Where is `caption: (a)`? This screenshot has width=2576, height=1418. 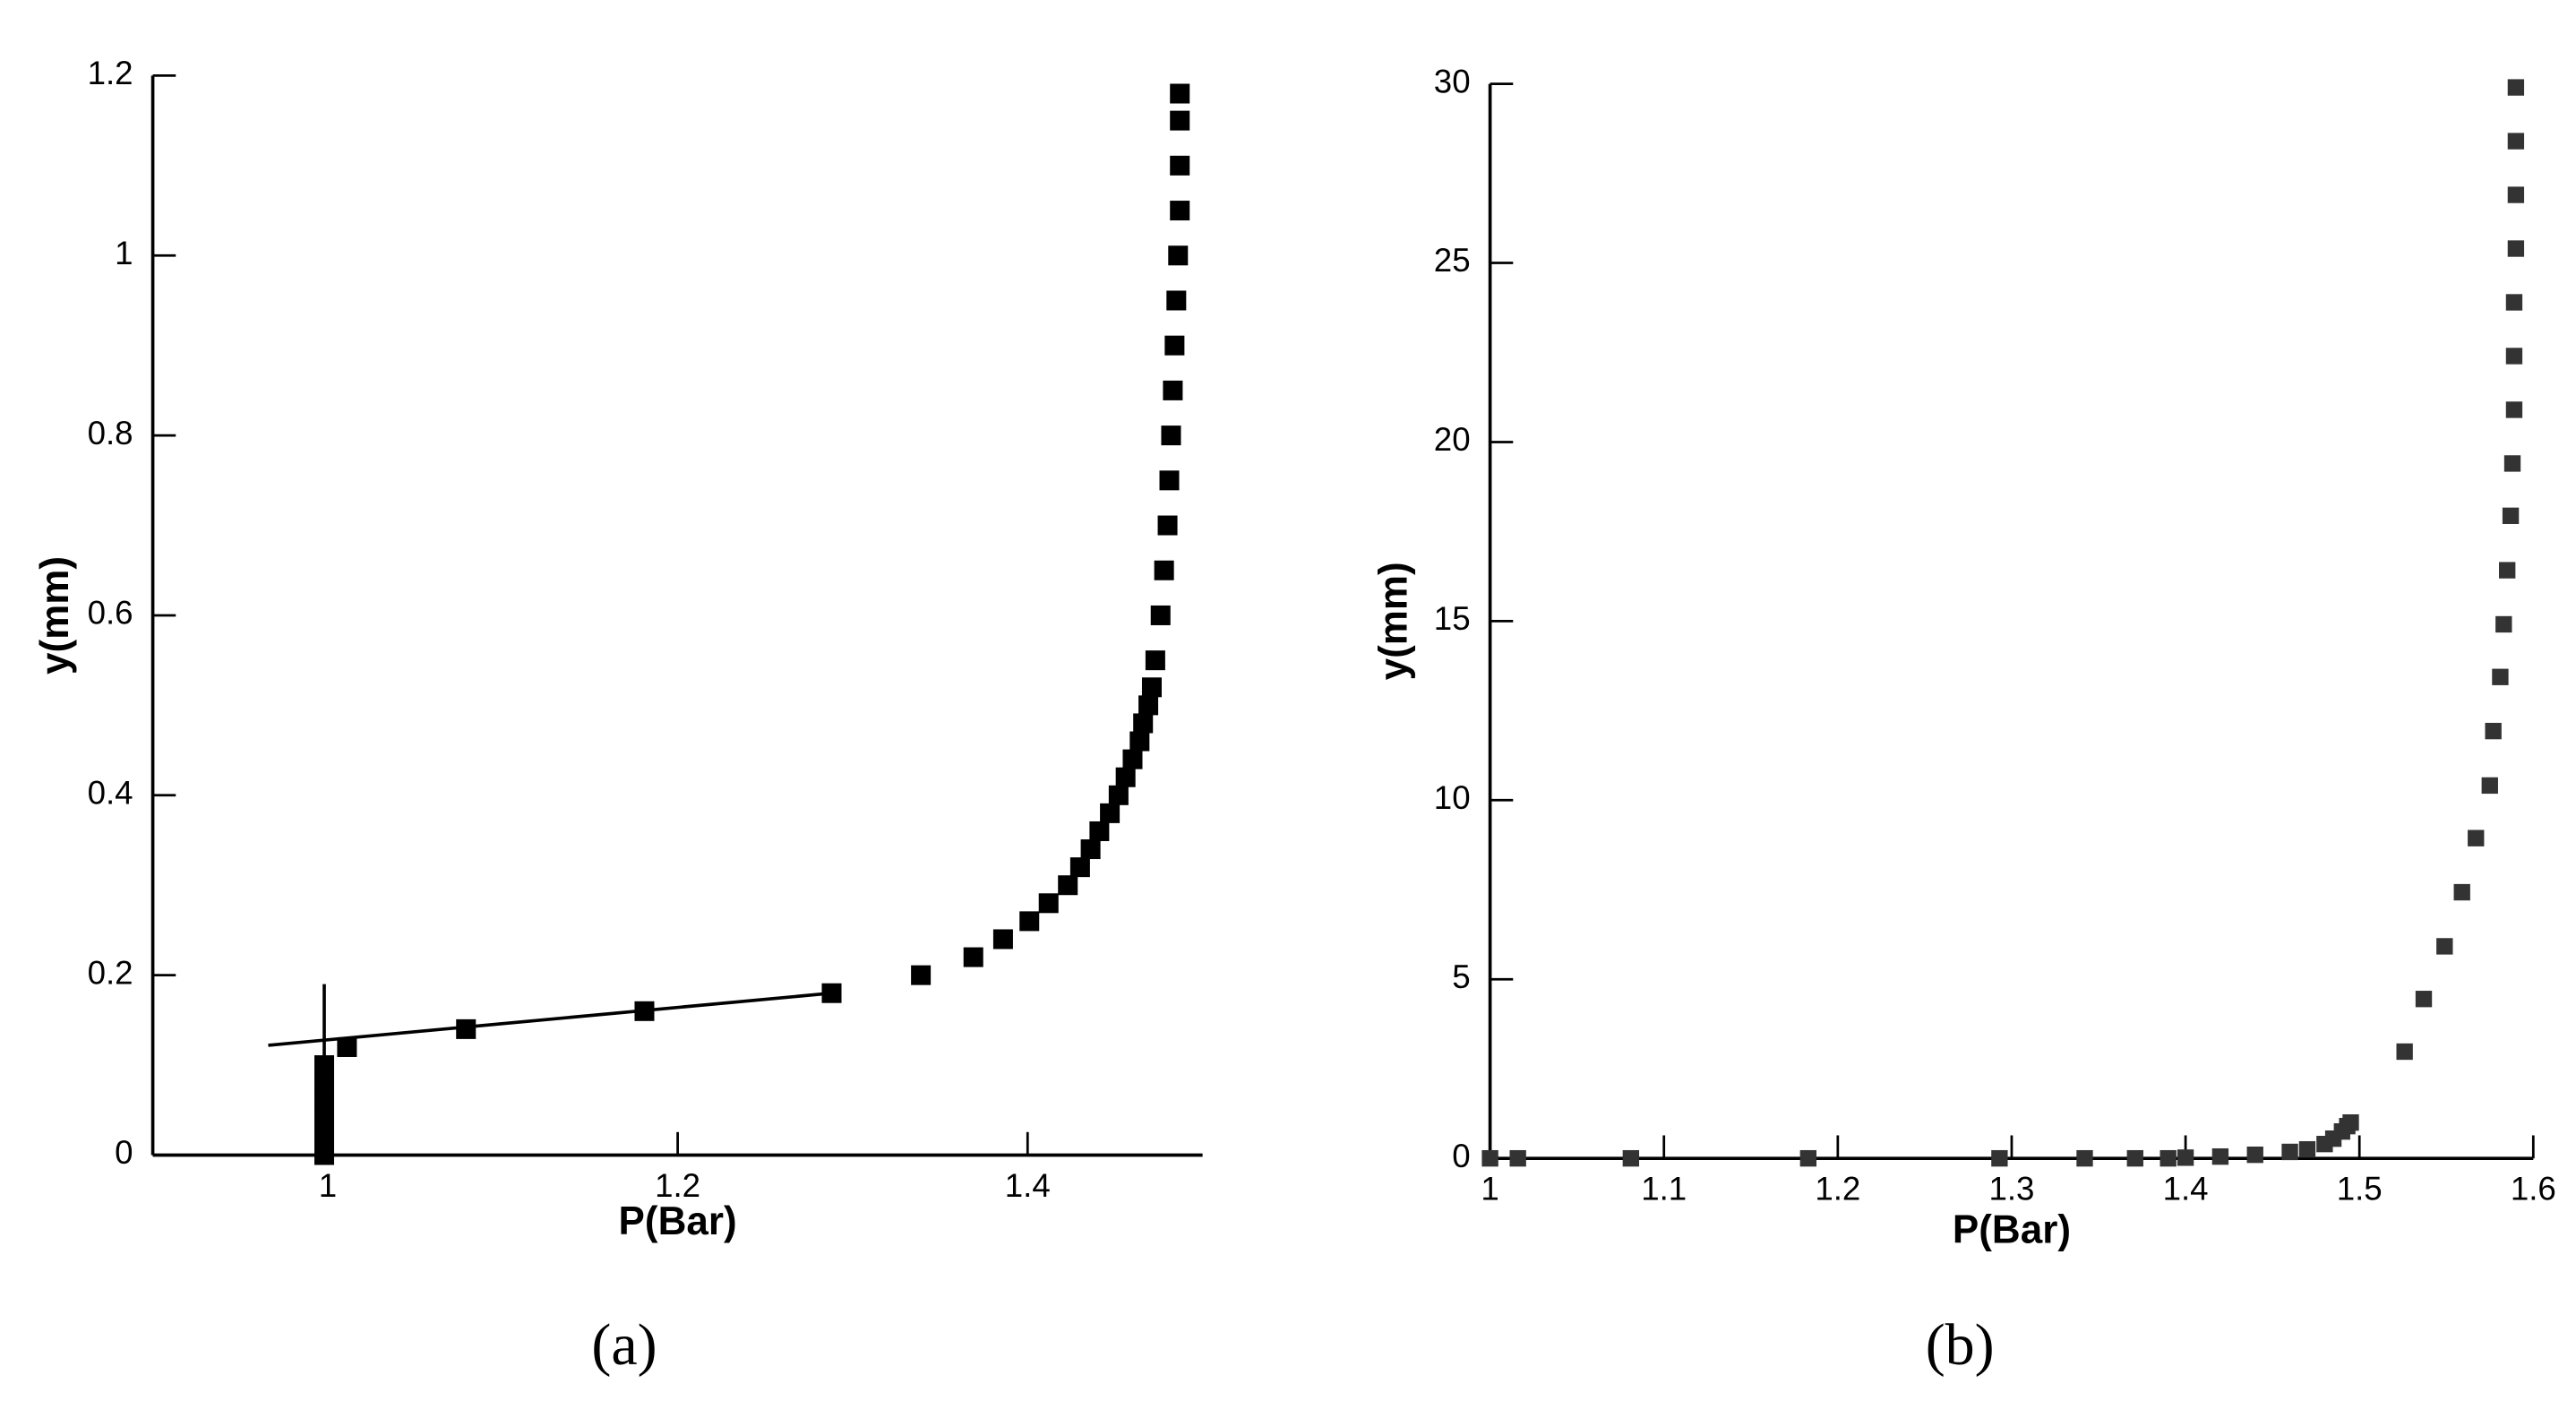
caption: (a) is located at coordinates (624, 1345).